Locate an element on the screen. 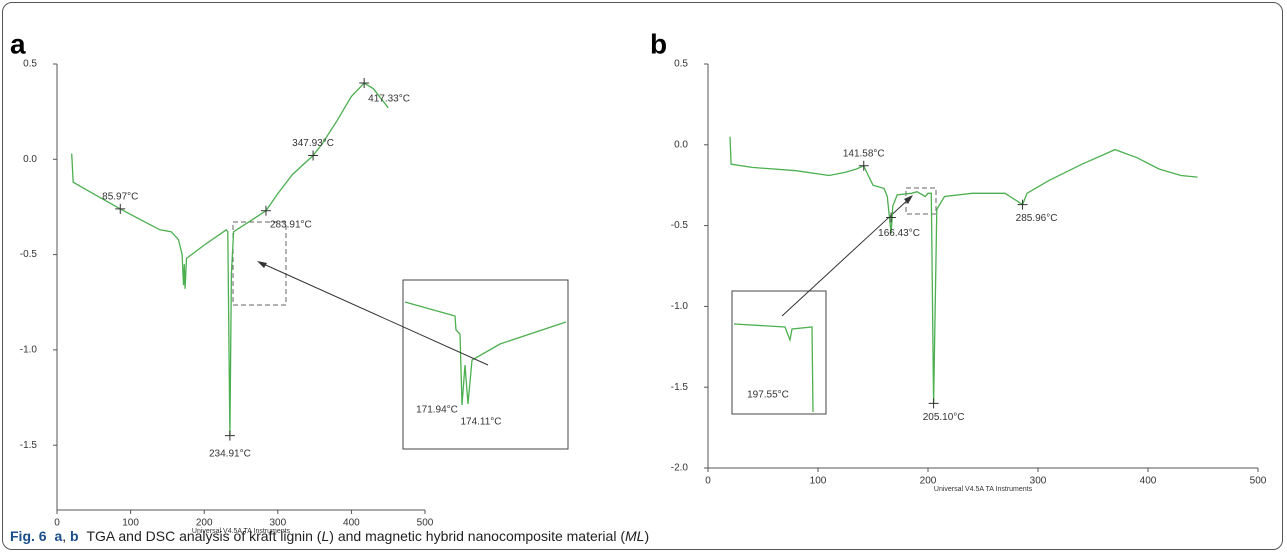 Image resolution: width=1287 pixels, height=554 pixels. inset-label: 171.94°C is located at coordinates (437, 410).